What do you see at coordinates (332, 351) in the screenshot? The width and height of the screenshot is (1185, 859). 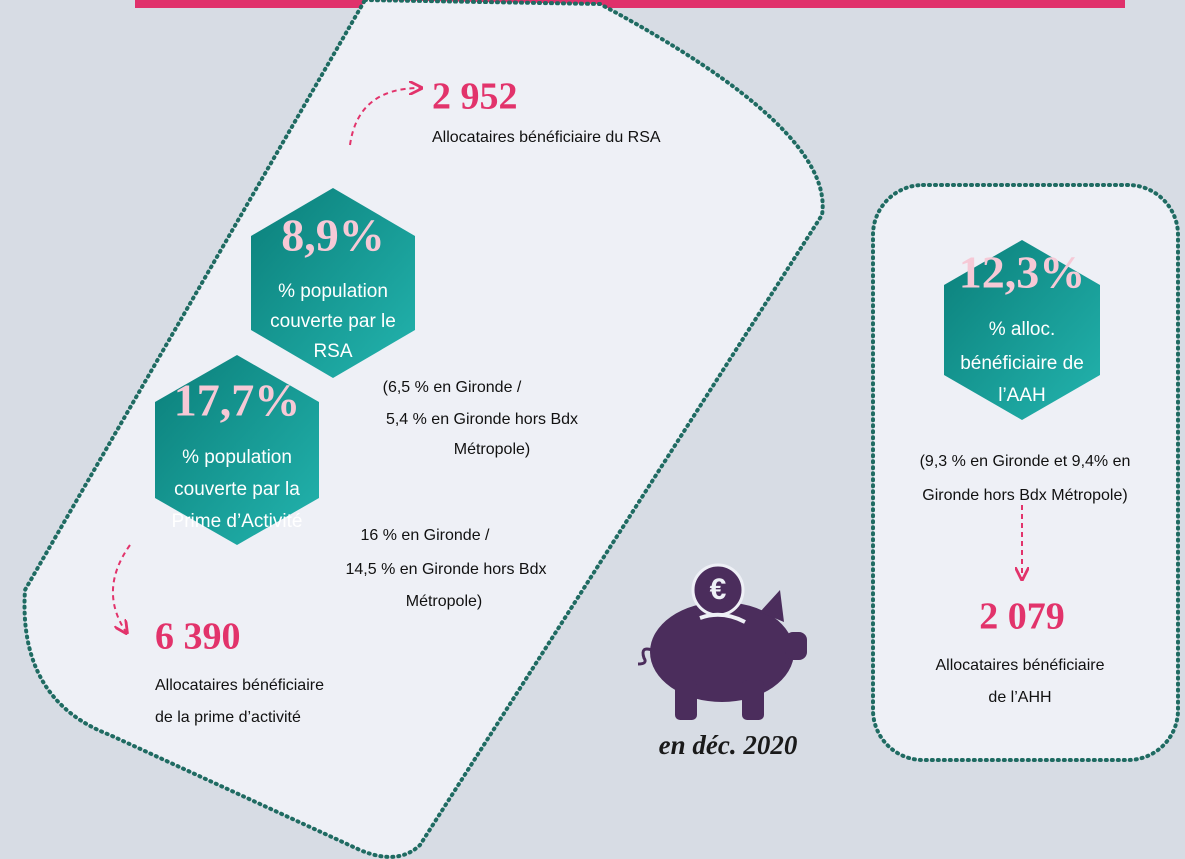 I see `rate-label: RSA` at bounding box center [332, 351].